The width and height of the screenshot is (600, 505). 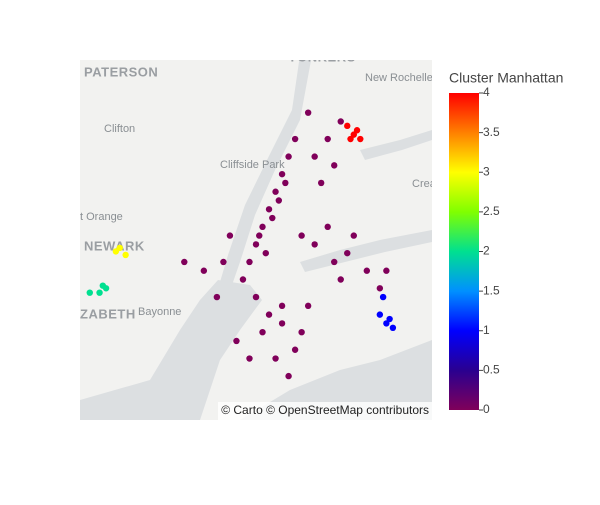 I want to click on colorbar-tick-label: 0, so click(x=486, y=409).